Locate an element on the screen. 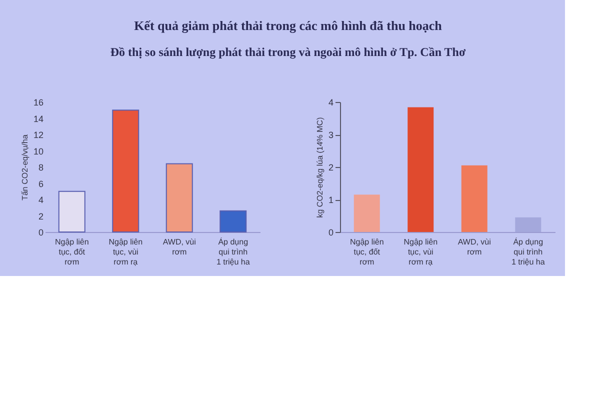 This screenshot has height=400, width=600. y-tick-label: 8 is located at coordinates (41, 167).